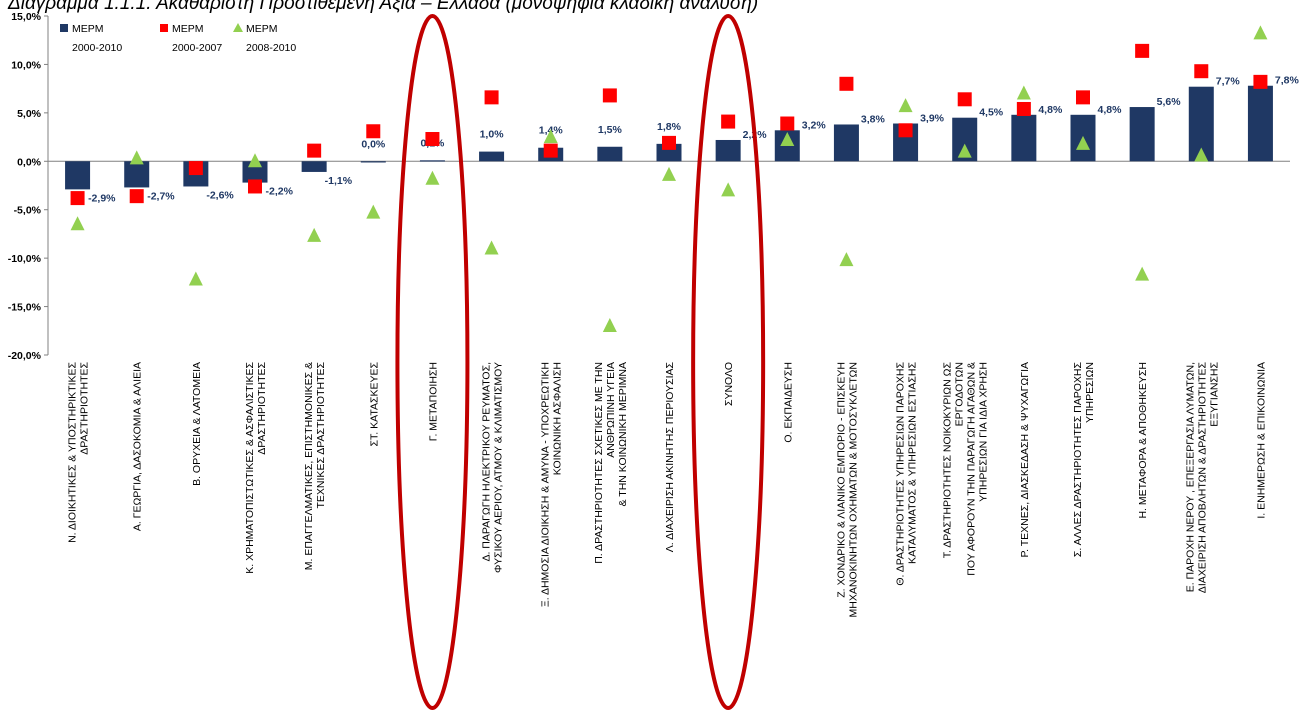 This screenshot has height=715, width=1305. Describe the element at coordinates (250, 467) in the screenshot. I see `category-label-line: Κ. ΧΡΗΜΑΤΟΠΙΣΤΩΤΙΚΕΣ & ΑΣΦΑΛΙΣΤΙΚΕΣ` at that location.